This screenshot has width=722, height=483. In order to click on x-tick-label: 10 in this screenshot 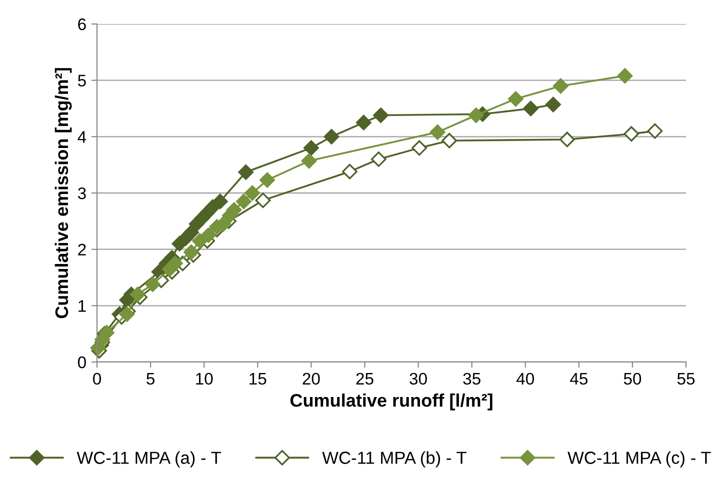, I will do `click(204, 378)`.